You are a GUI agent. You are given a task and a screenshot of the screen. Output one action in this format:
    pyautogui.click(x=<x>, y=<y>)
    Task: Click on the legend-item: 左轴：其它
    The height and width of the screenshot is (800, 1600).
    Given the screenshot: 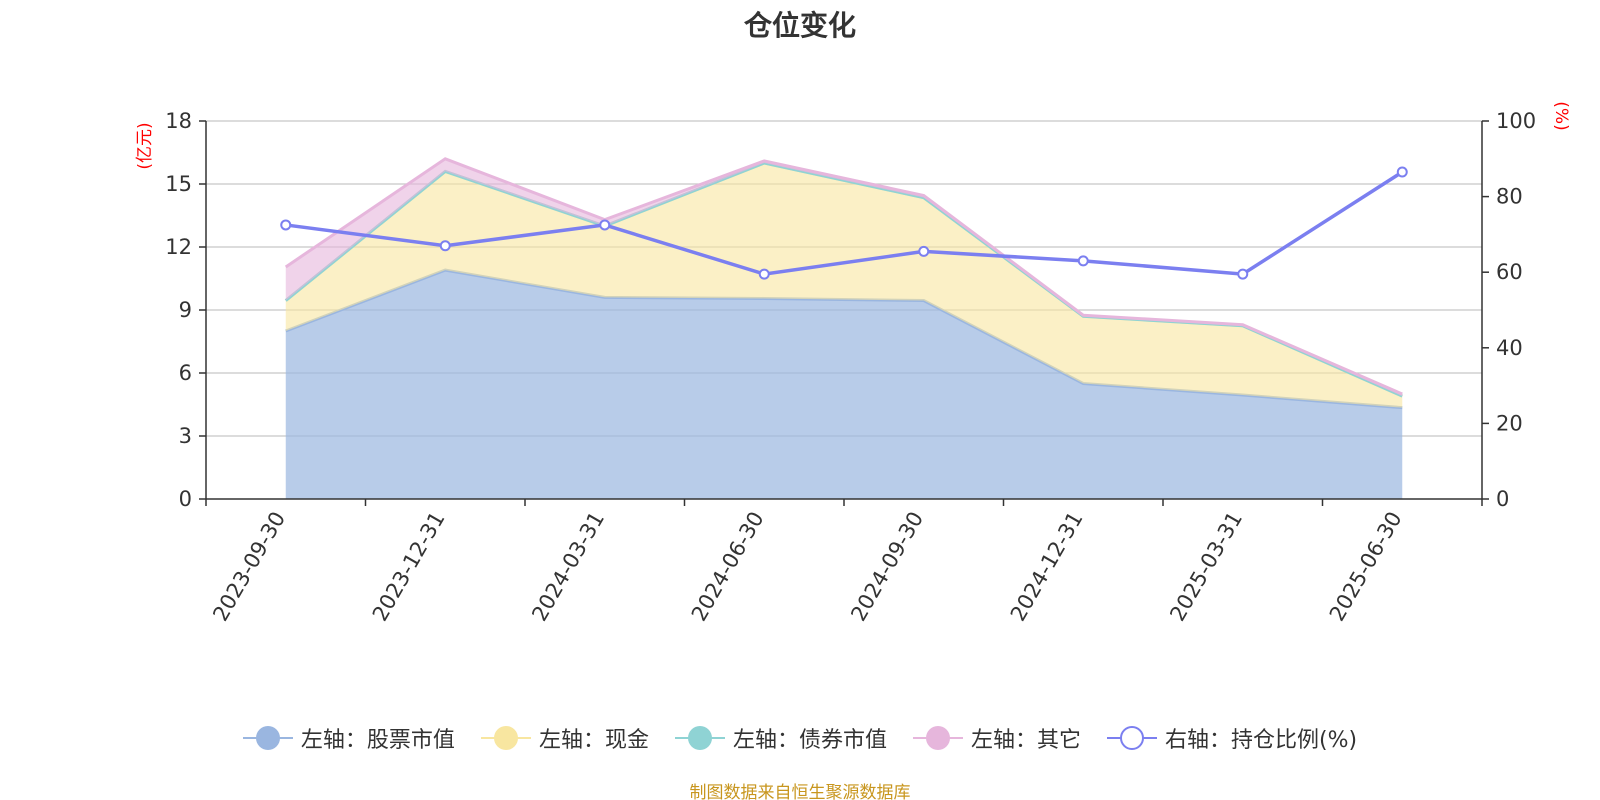 What is the action you would take?
    pyautogui.click(x=996, y=738)
    